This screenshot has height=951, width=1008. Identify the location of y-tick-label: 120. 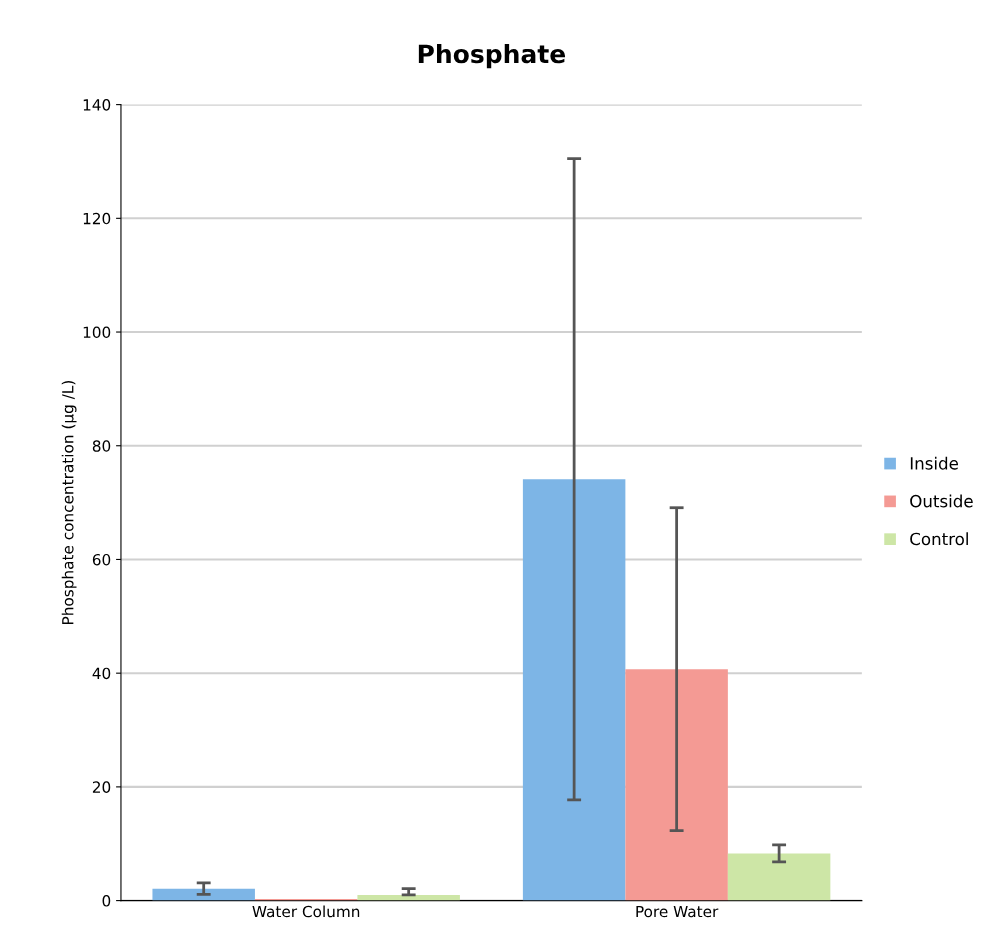
(97, 218).